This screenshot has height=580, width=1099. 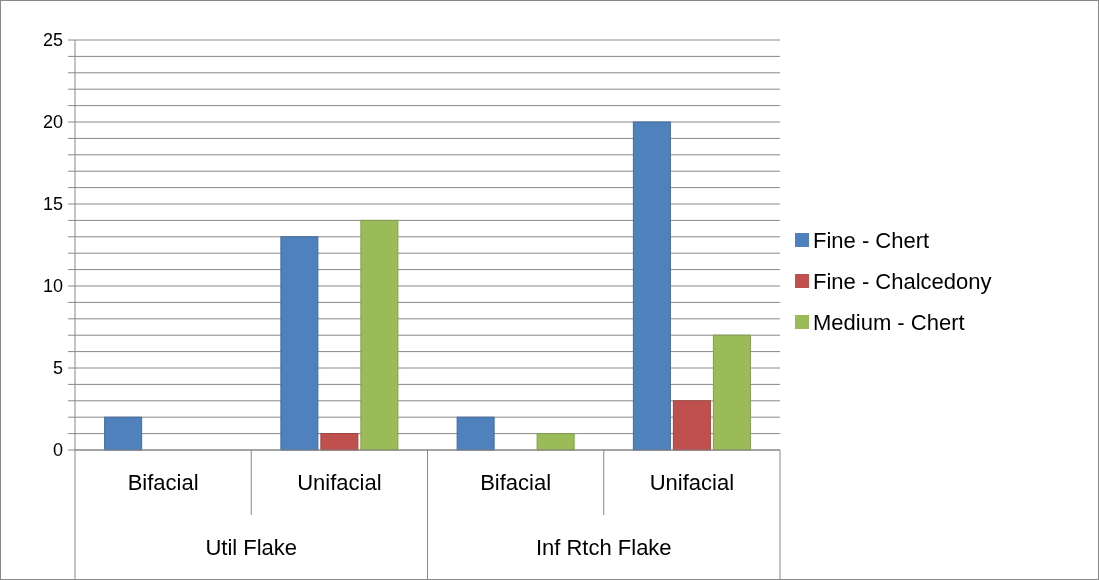 What do you see at coordinates (871, 240) in the screenshot?
I see `legend-label: Fine - Chert` at bounding box center [871, 240].